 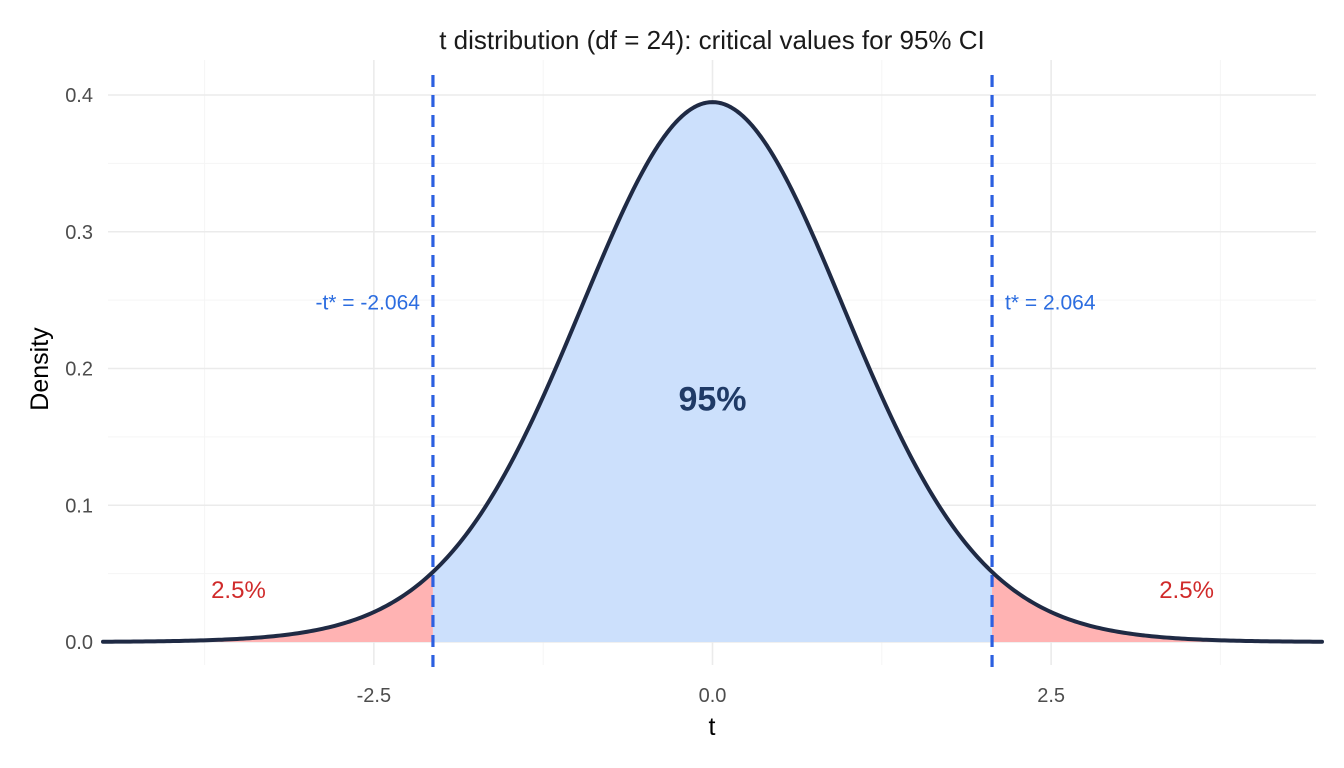 What do you see at coordinates (712, 727) in the screenshot?
I see `x-axis-label: t` at bounding box center [712, 727].